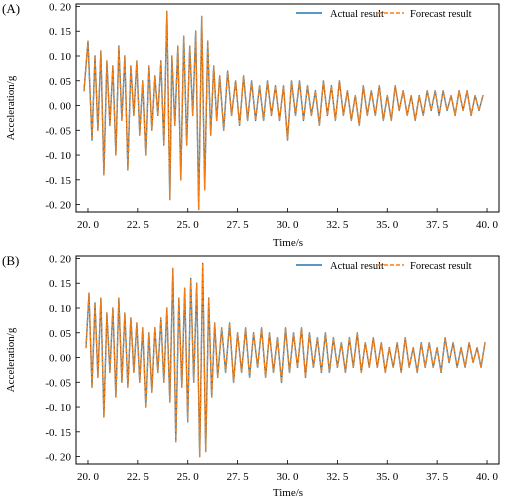 The width and height of the screenshot is (505, 502). What do you see at coordinates (60, 82) in the screenshot?
I see `panel-a-y-tick-label: 0. 05` at bounding box center [60, 82].